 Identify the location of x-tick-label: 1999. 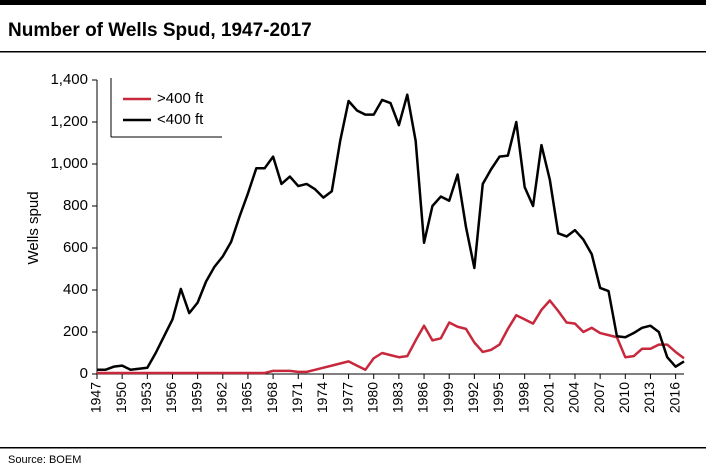
(448, 397).